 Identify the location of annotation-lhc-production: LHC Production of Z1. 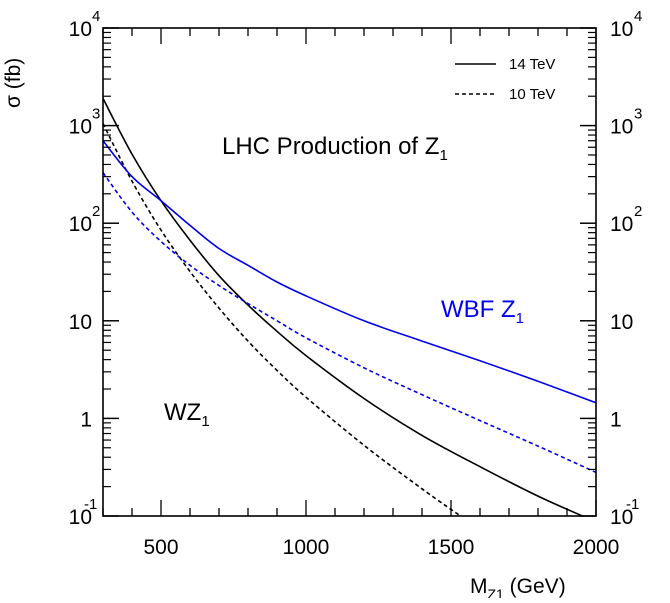
(335, 148).